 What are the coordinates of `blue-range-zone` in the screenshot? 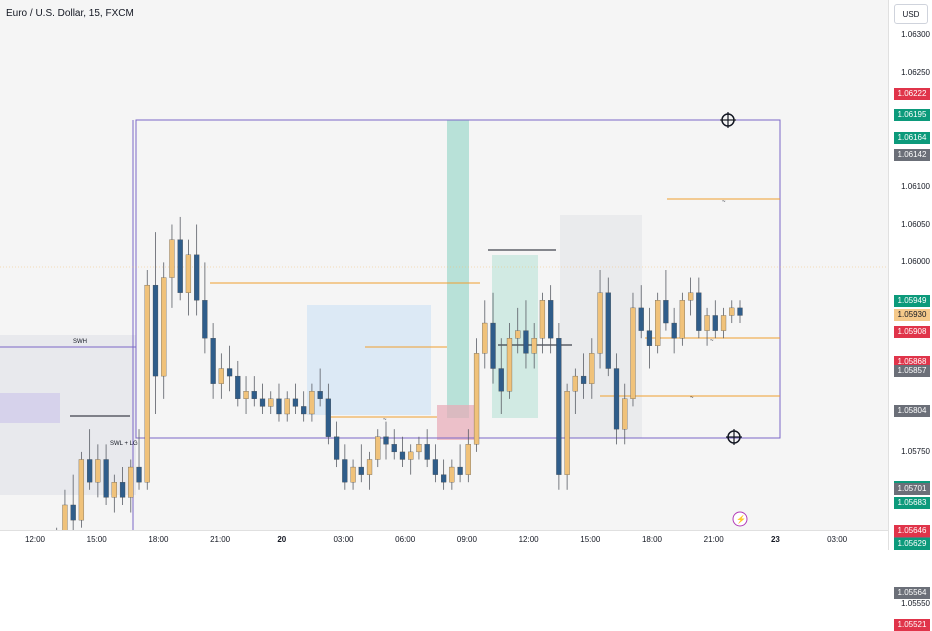 It's located at (369, 360).